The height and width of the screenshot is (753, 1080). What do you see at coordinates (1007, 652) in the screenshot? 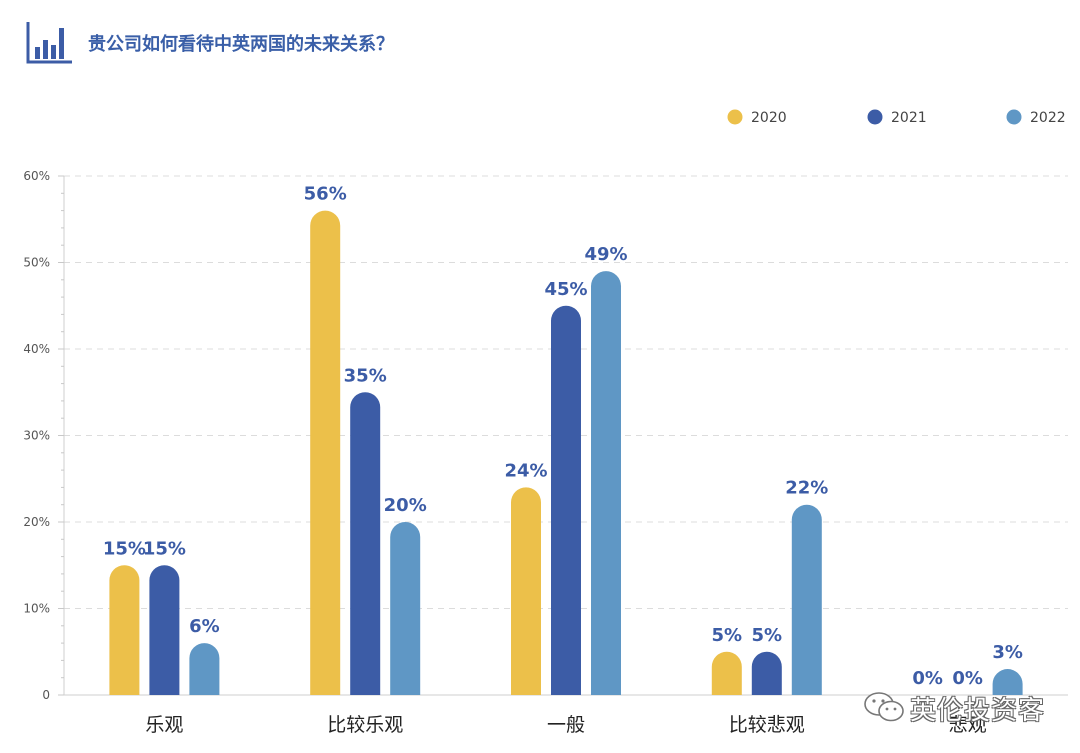
I see `data-label: 3%` at bounding box center [1007, 652].